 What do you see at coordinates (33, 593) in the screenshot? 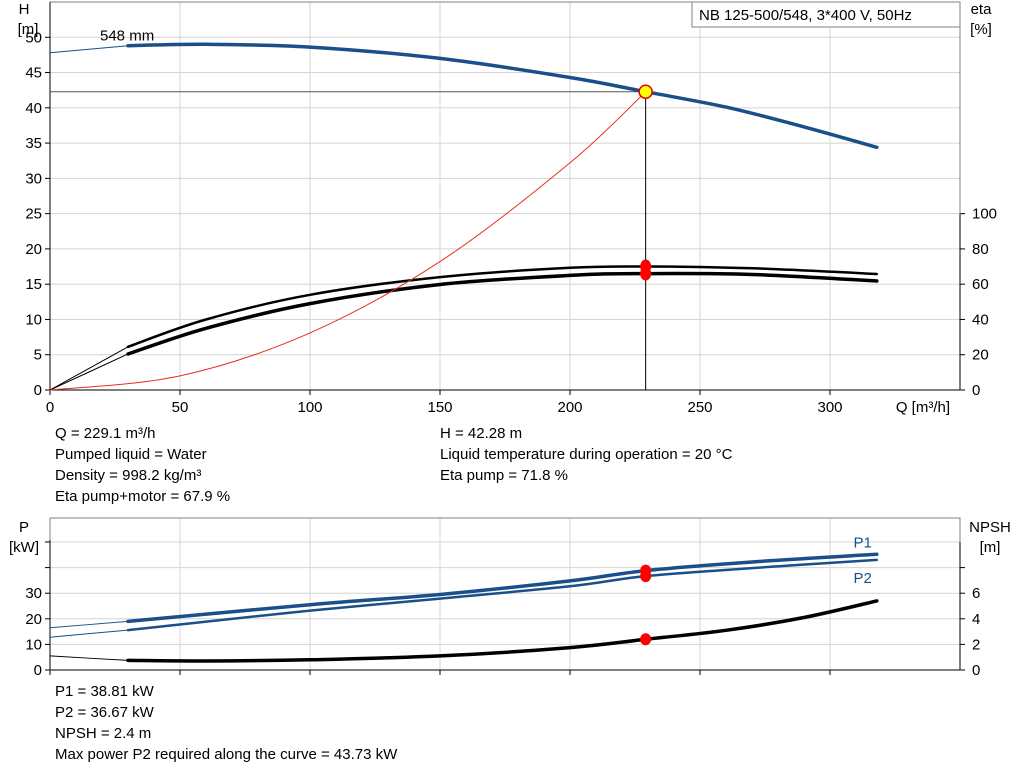
I see `p-tick-label: 30` at bounding box center [33, 593].